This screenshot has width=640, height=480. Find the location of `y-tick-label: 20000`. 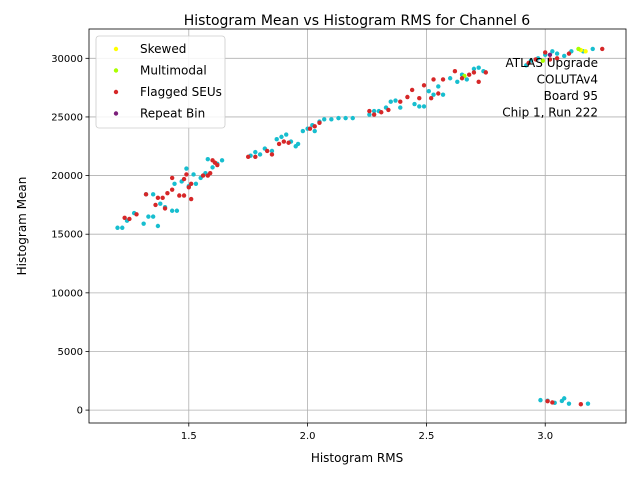

y-tick-label: 20000 is located at coordinates (67, 176).